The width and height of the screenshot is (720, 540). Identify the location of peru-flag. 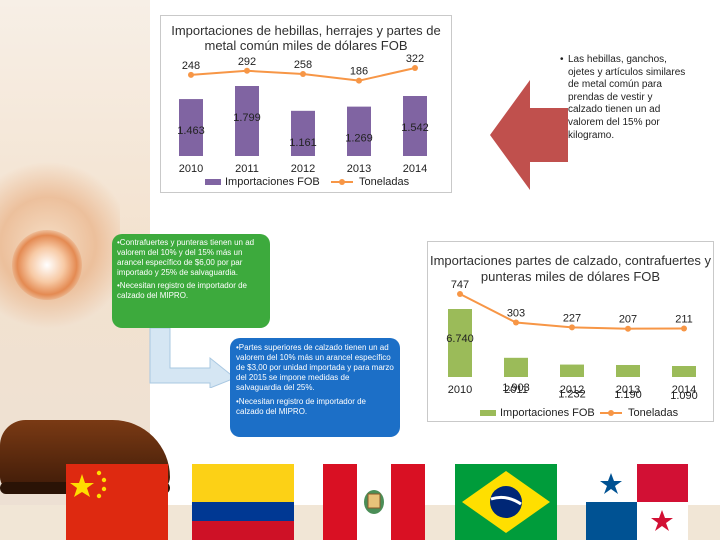
(374, 502).